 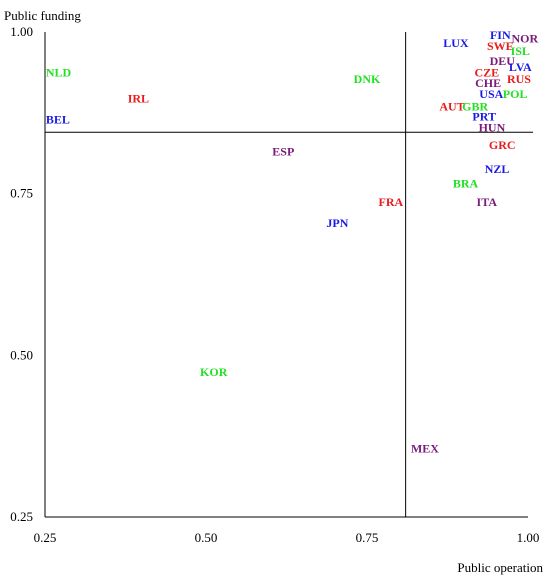 I want to click on data-point-gbr: GBR, so click(x=475, y=106).